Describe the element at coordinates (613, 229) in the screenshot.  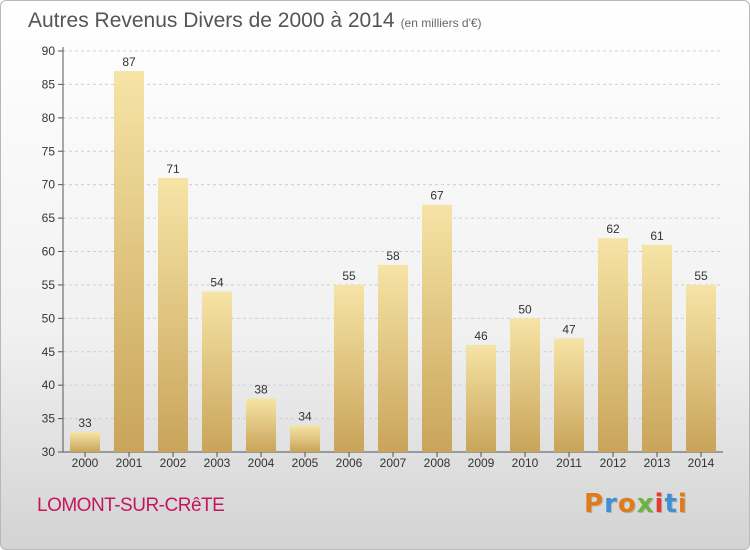
I see `data-label-2012: 62` at that location.